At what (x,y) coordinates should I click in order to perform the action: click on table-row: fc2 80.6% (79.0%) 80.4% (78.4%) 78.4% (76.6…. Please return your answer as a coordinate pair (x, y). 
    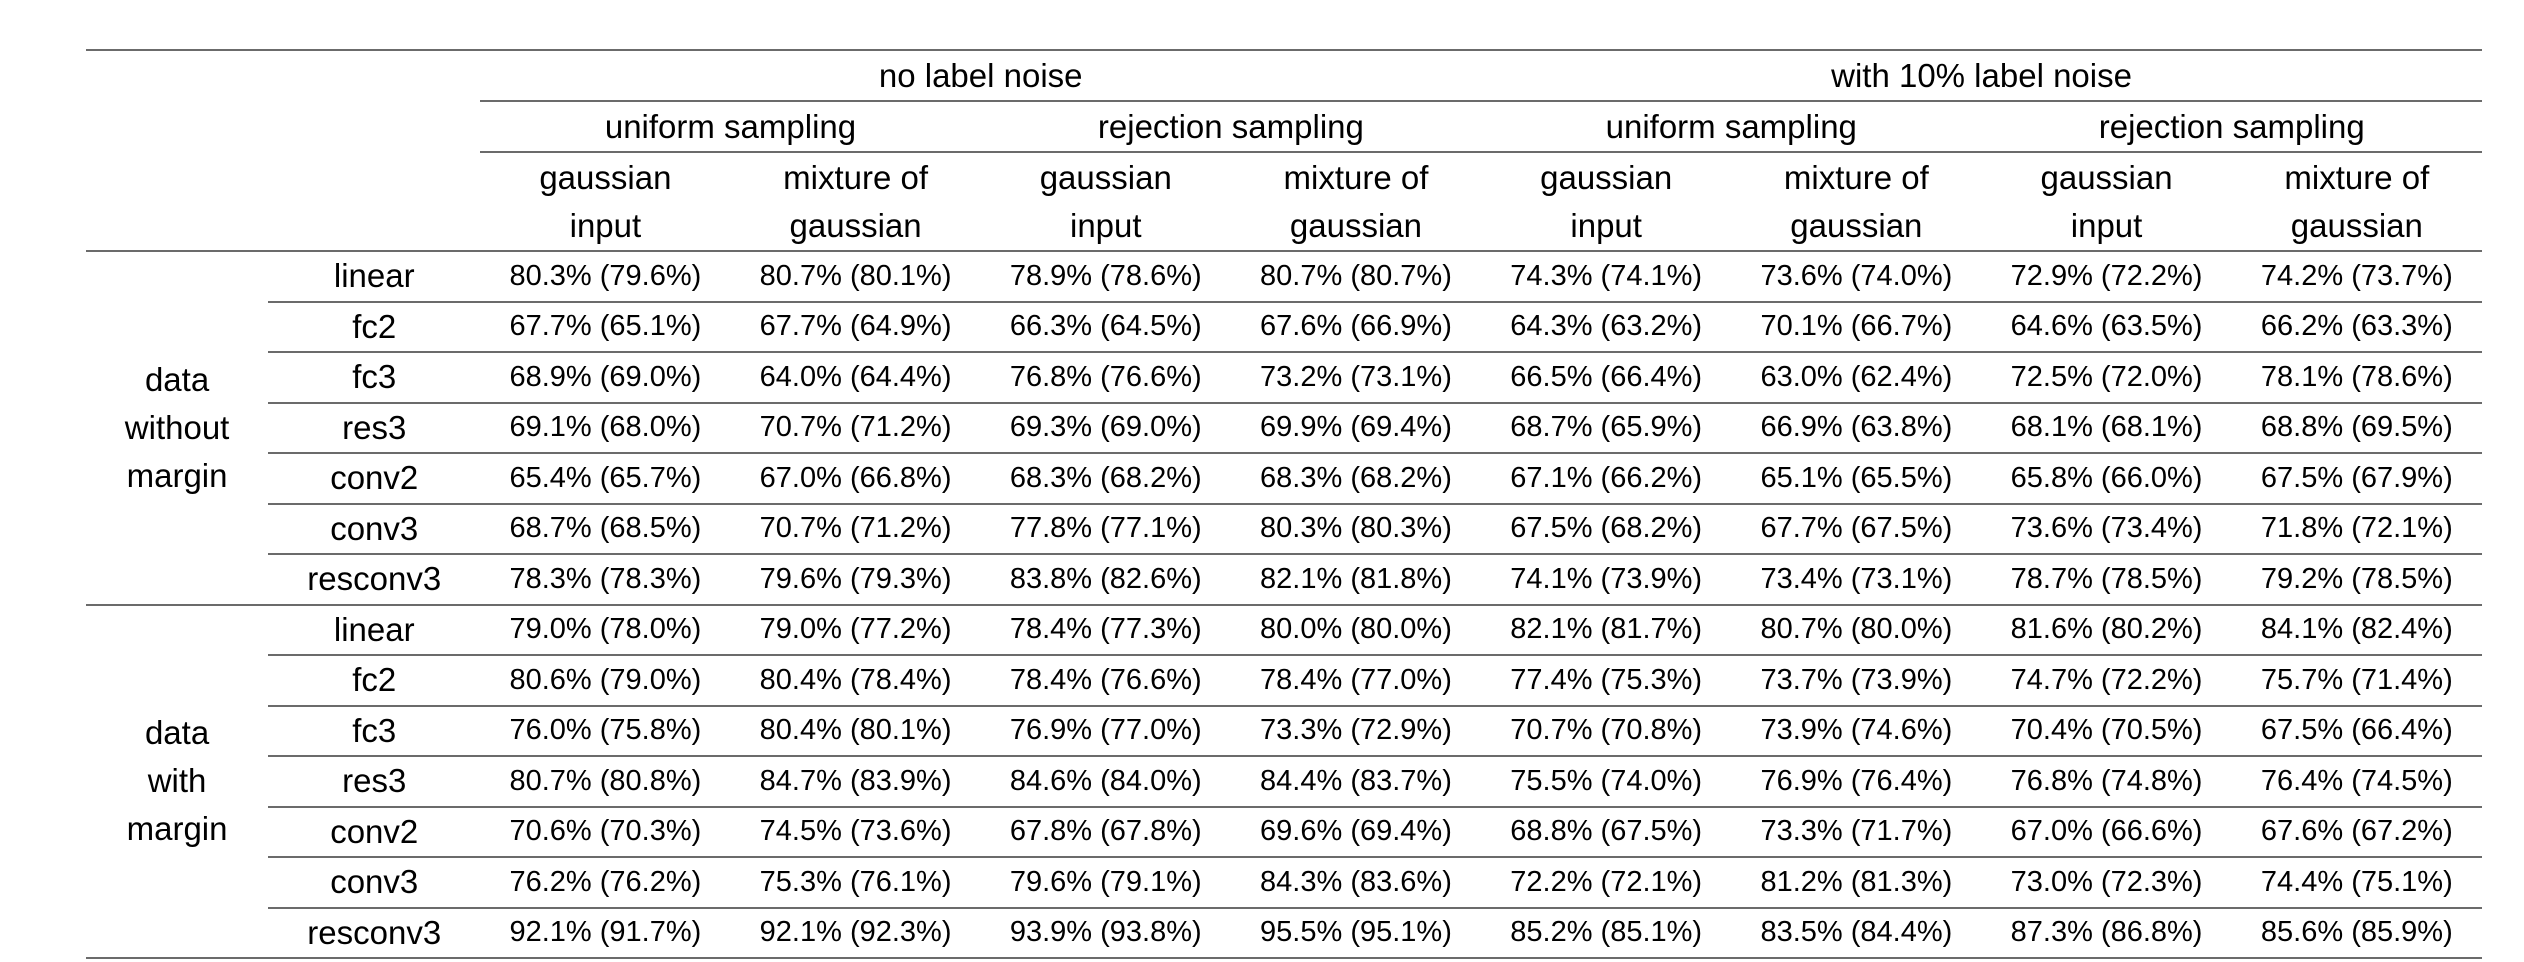
    Looking at the image, I should click on (1284, 681).